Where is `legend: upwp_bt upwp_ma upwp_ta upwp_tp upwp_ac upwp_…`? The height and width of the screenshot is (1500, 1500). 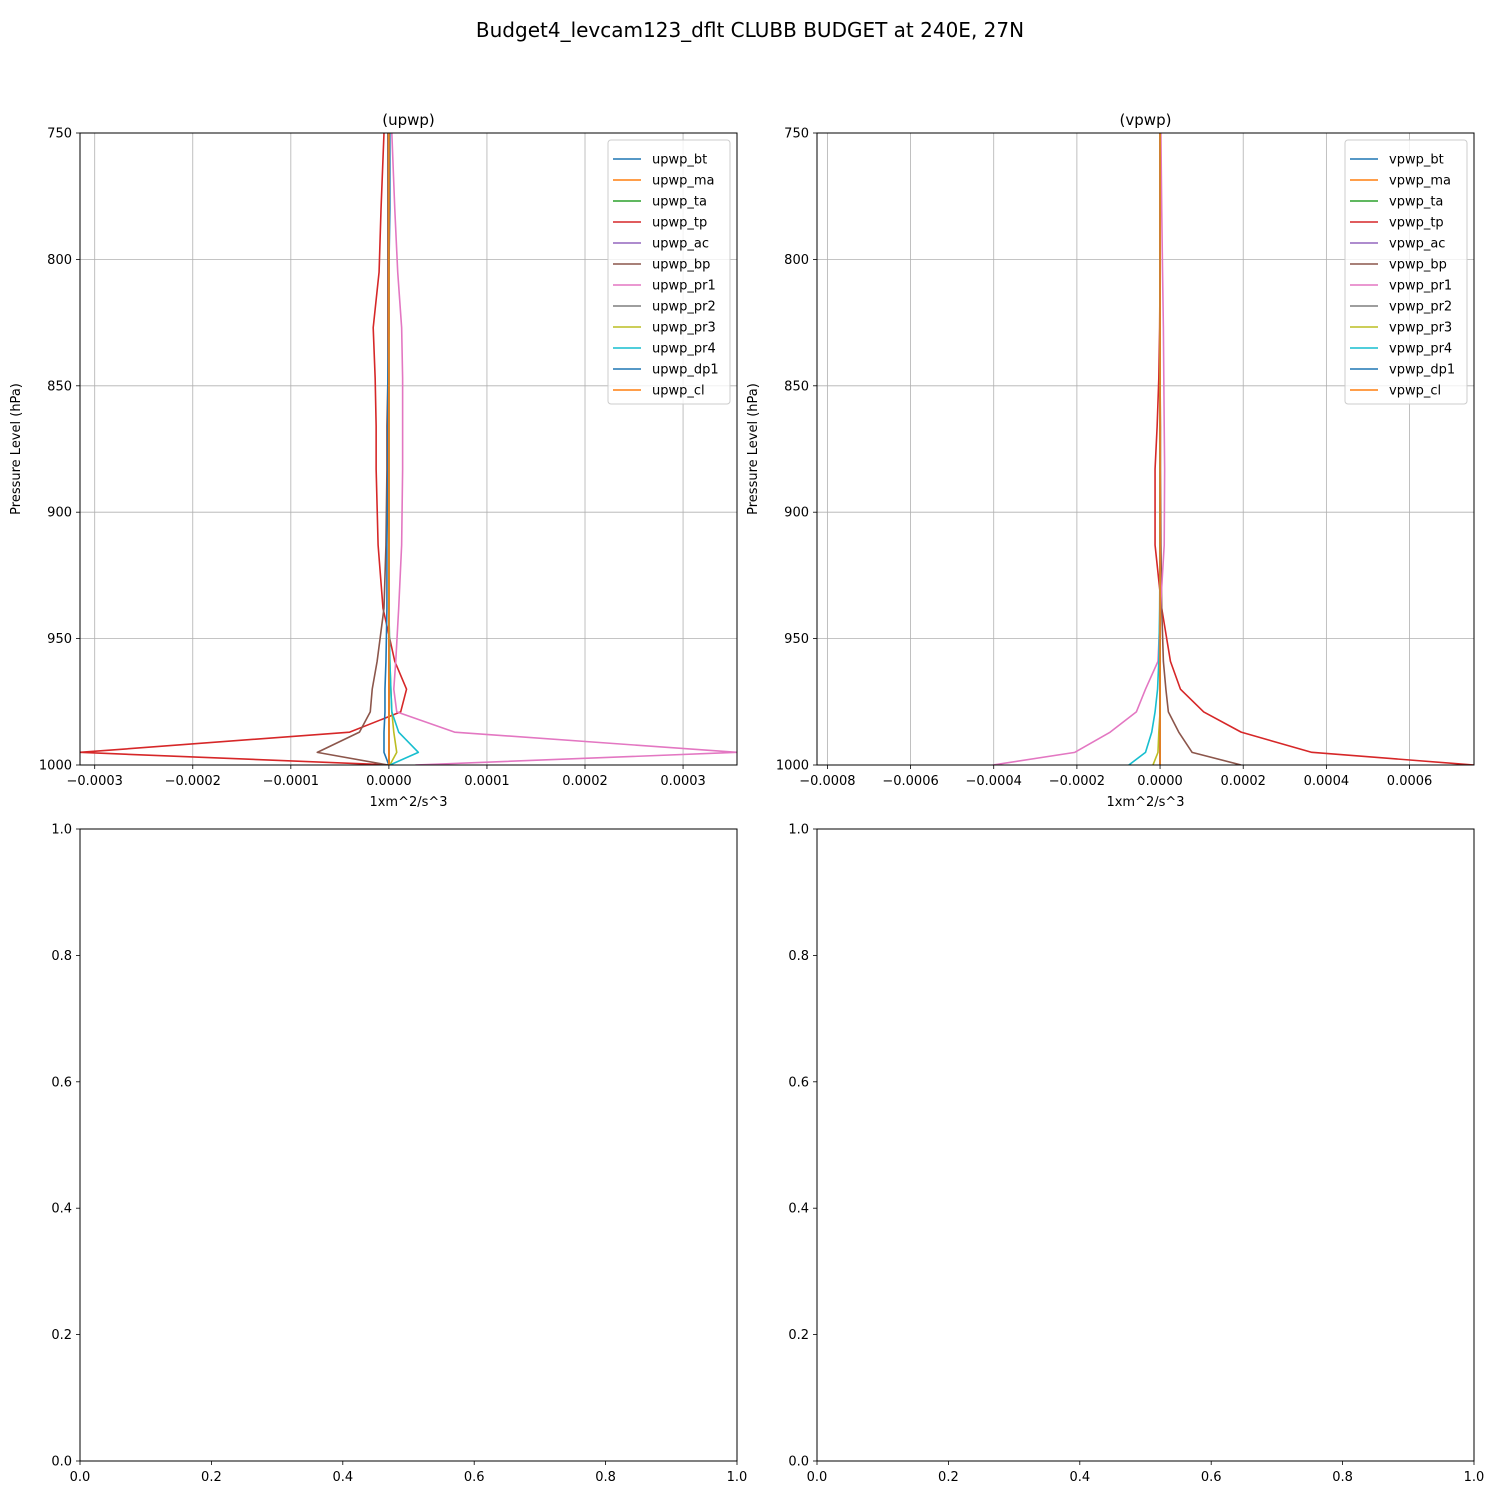 legend: upwp_bt upwp_ma upwp_ta upwp_tp upwp_ac upwp_… is located at coordinates (669, 272).